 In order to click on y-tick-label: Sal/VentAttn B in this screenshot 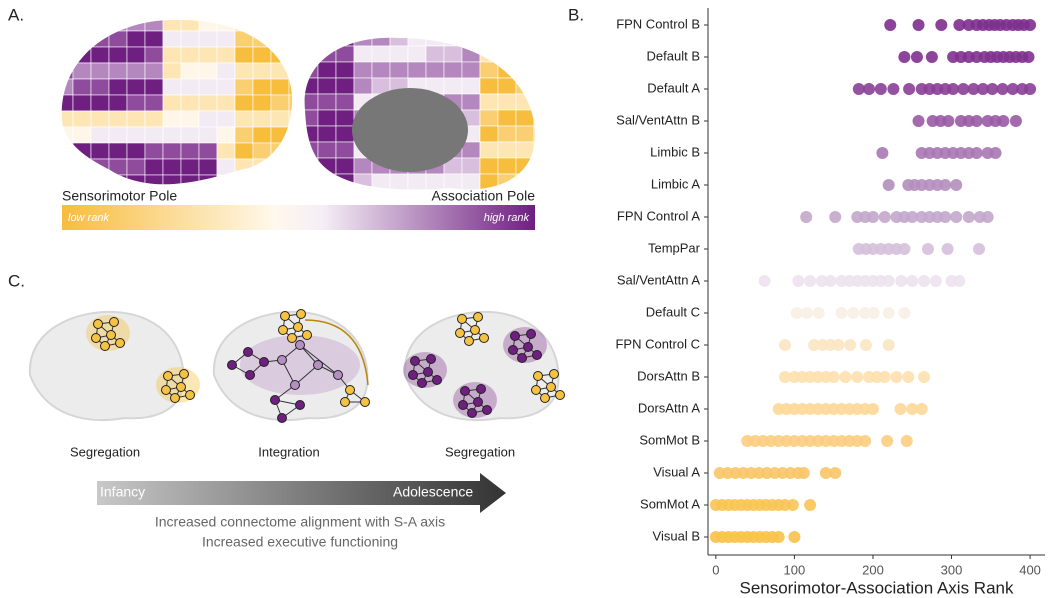, I will do `click(658, 119)`.